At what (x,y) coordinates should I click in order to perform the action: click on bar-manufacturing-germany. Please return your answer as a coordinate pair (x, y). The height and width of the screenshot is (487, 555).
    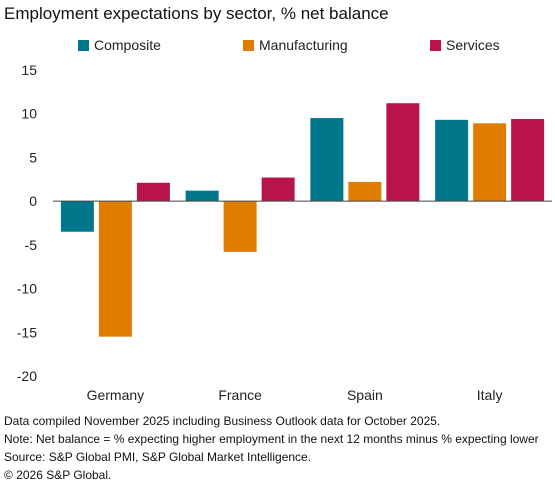
    Looking at the image, I should click on (115, 269).